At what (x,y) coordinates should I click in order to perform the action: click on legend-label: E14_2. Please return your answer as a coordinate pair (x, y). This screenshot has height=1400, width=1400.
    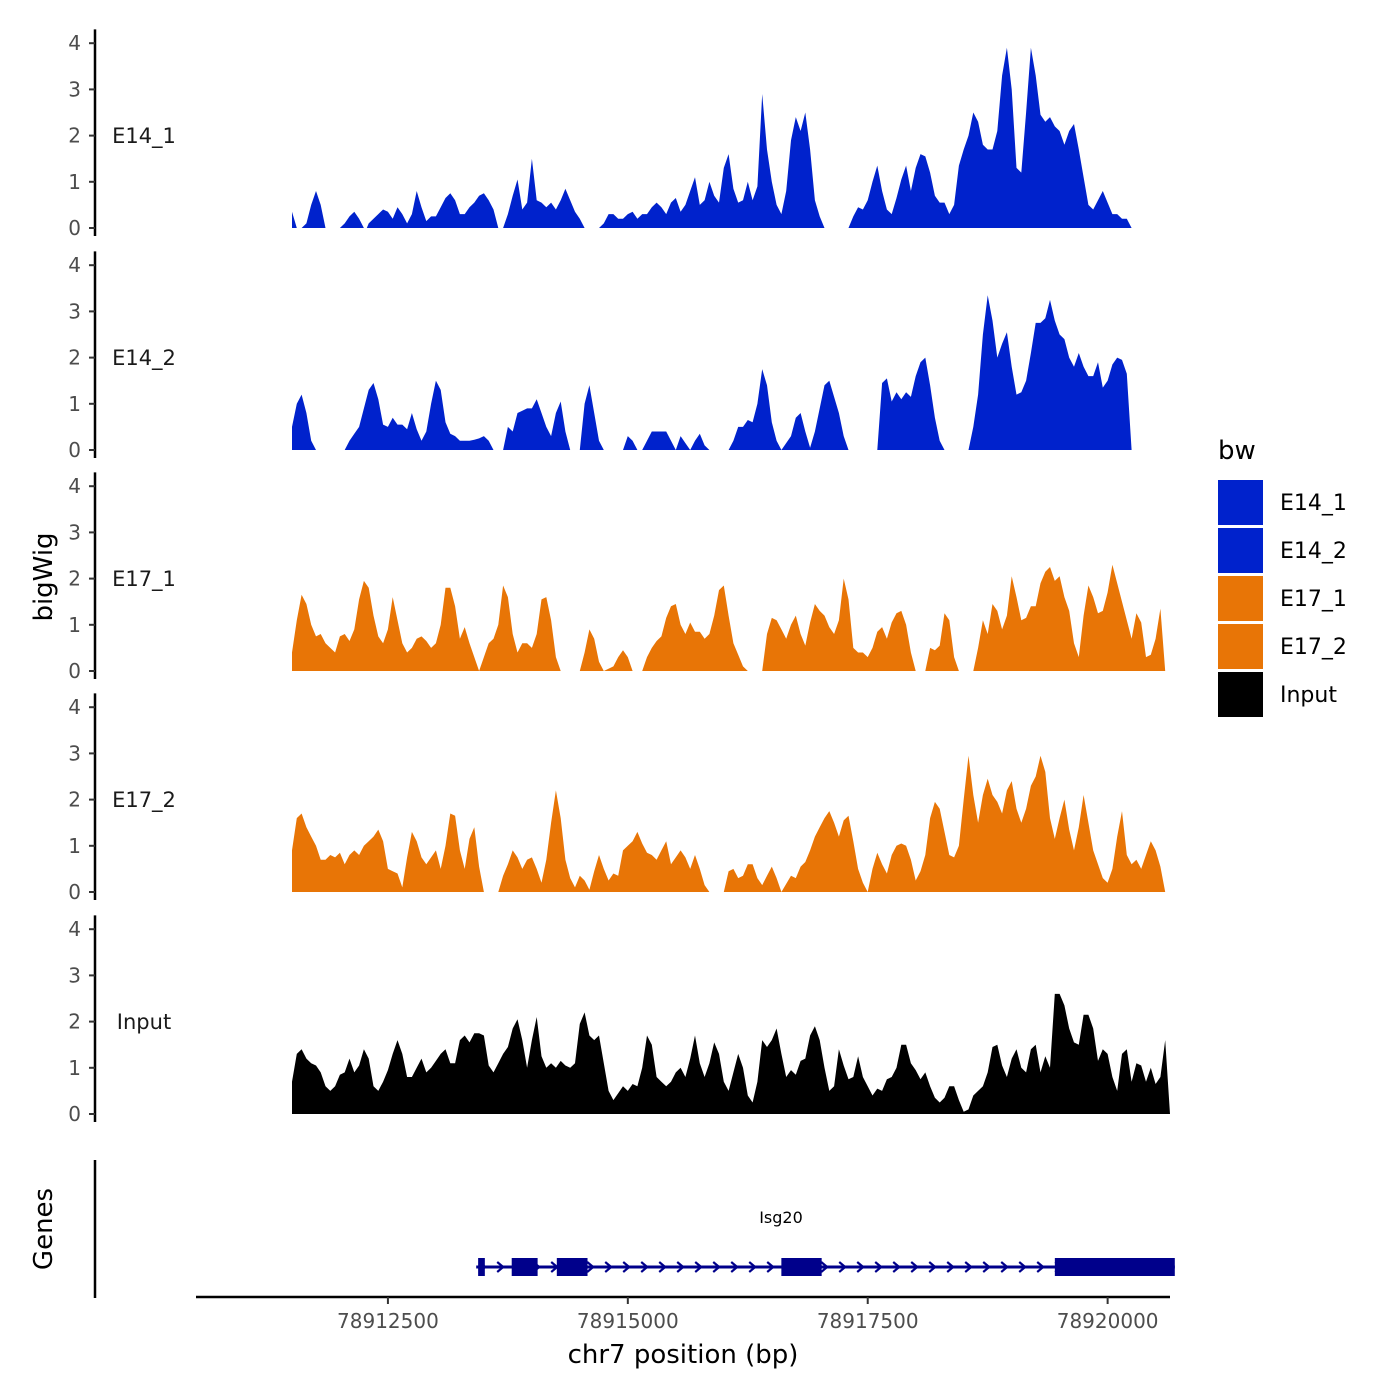
    Looking at the image, I should click on (1313, 551).